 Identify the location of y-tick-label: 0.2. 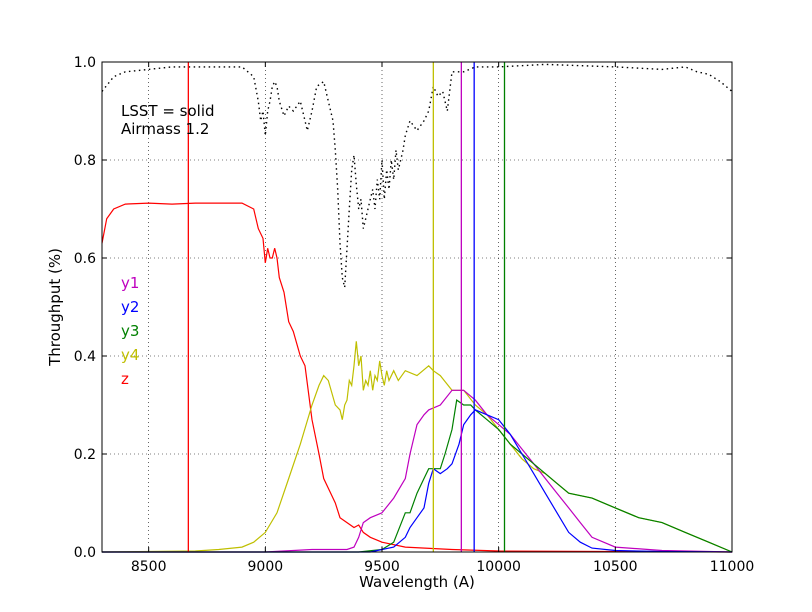
(85, 455).